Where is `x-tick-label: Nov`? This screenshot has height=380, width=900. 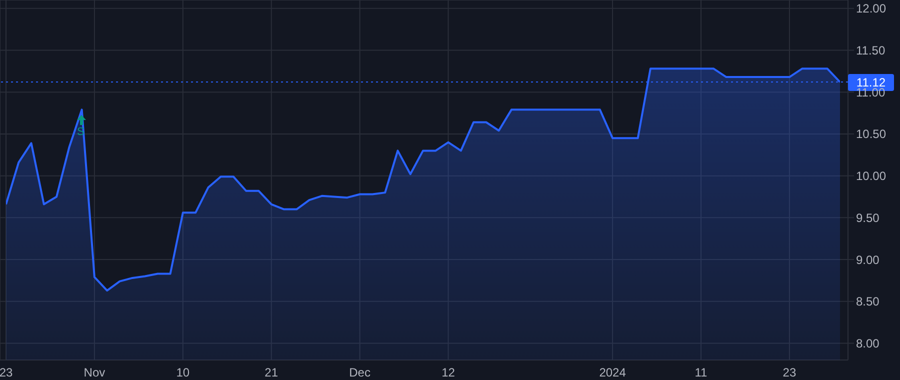
x-tick-label: Nov is located at coordinates (95, 373).